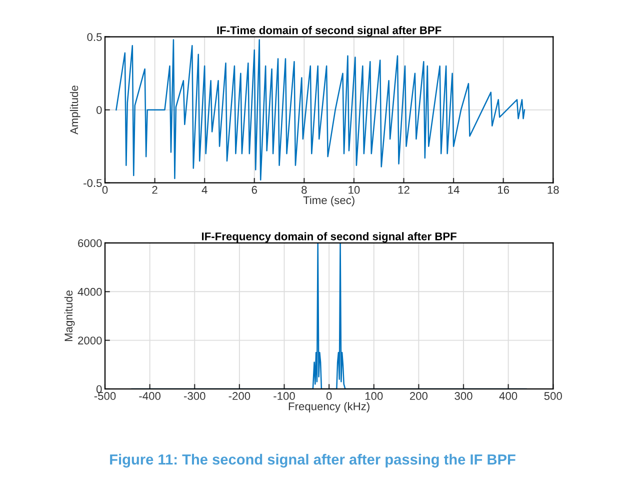  I want to click on x-axis-title: Time (sec), so click(328, 201).